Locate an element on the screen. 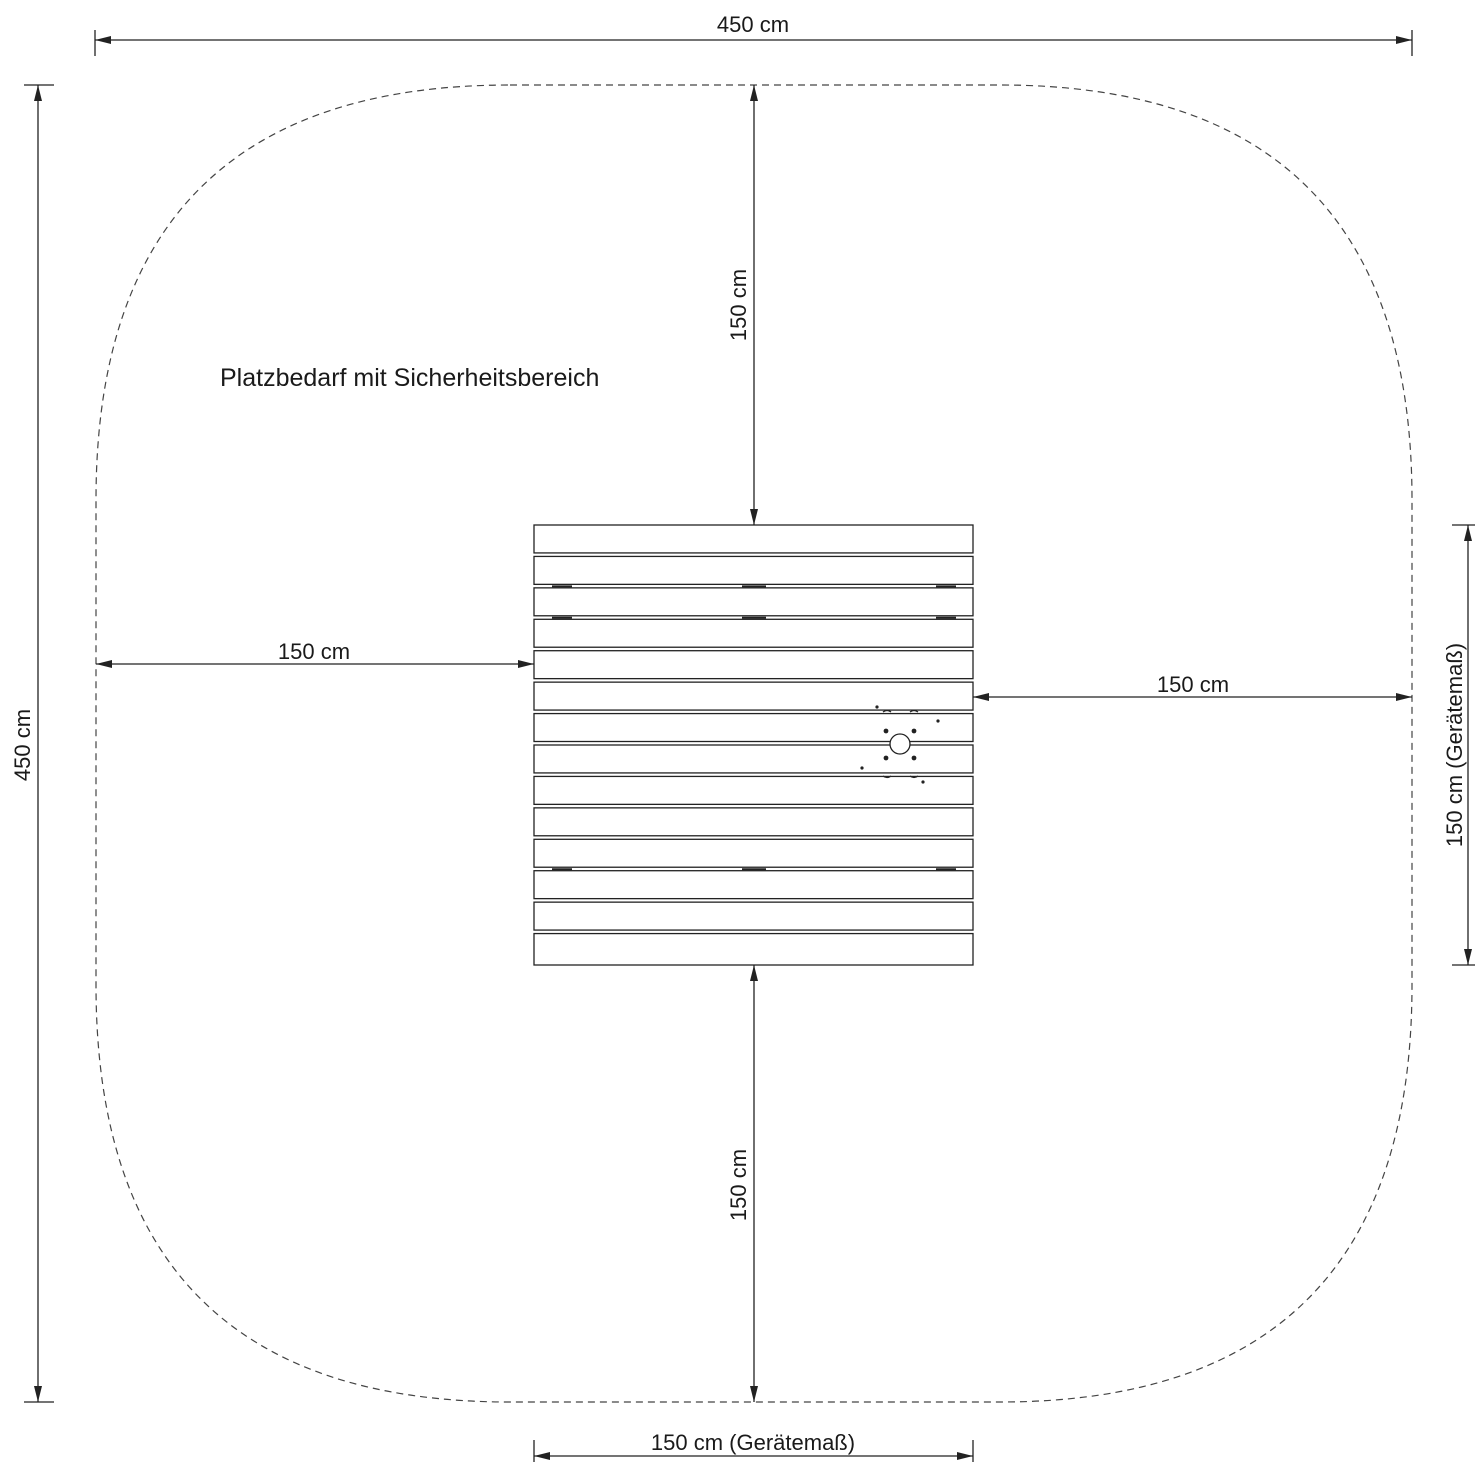 This screenshot has width=1475, height=1463. pivot-circle is located at coordinates (900, 744).